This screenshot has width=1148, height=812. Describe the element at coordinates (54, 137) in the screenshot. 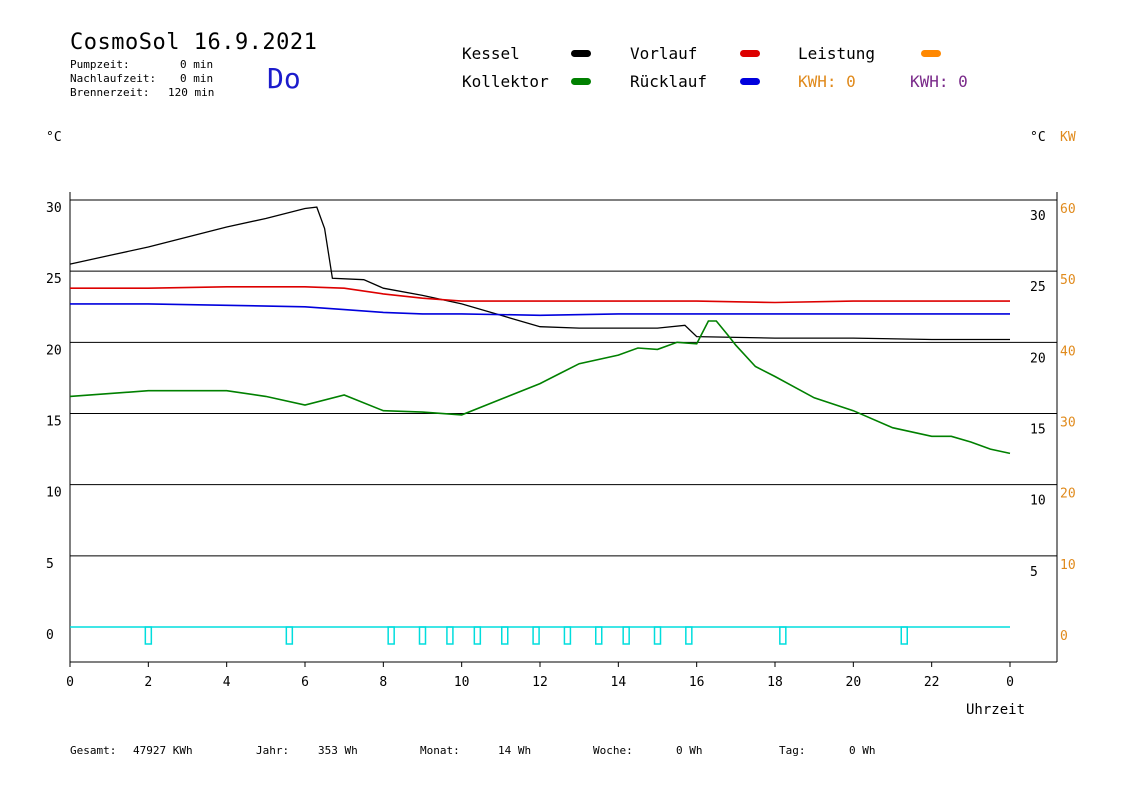

I see `y-left-unit: °C` at that location.